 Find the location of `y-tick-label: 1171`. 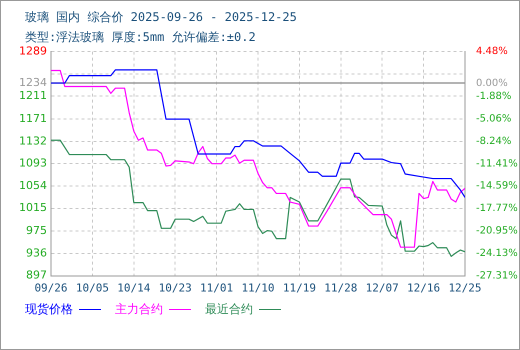

y-tick-label: 1171 is located at coordinates (33, 118).